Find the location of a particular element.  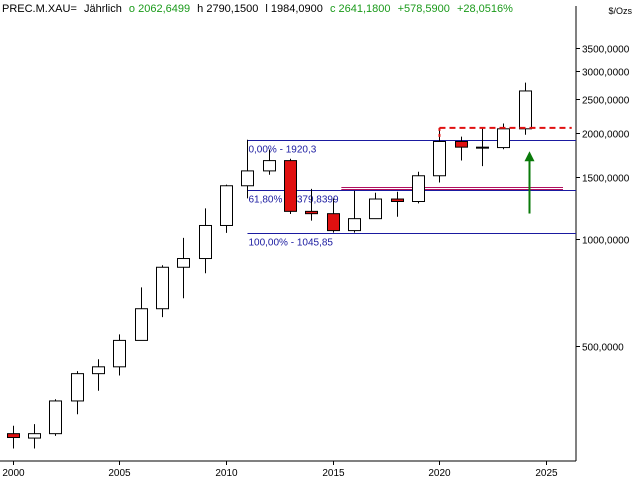

x-tick-label: 2005 is located at coordinates (119, 473).